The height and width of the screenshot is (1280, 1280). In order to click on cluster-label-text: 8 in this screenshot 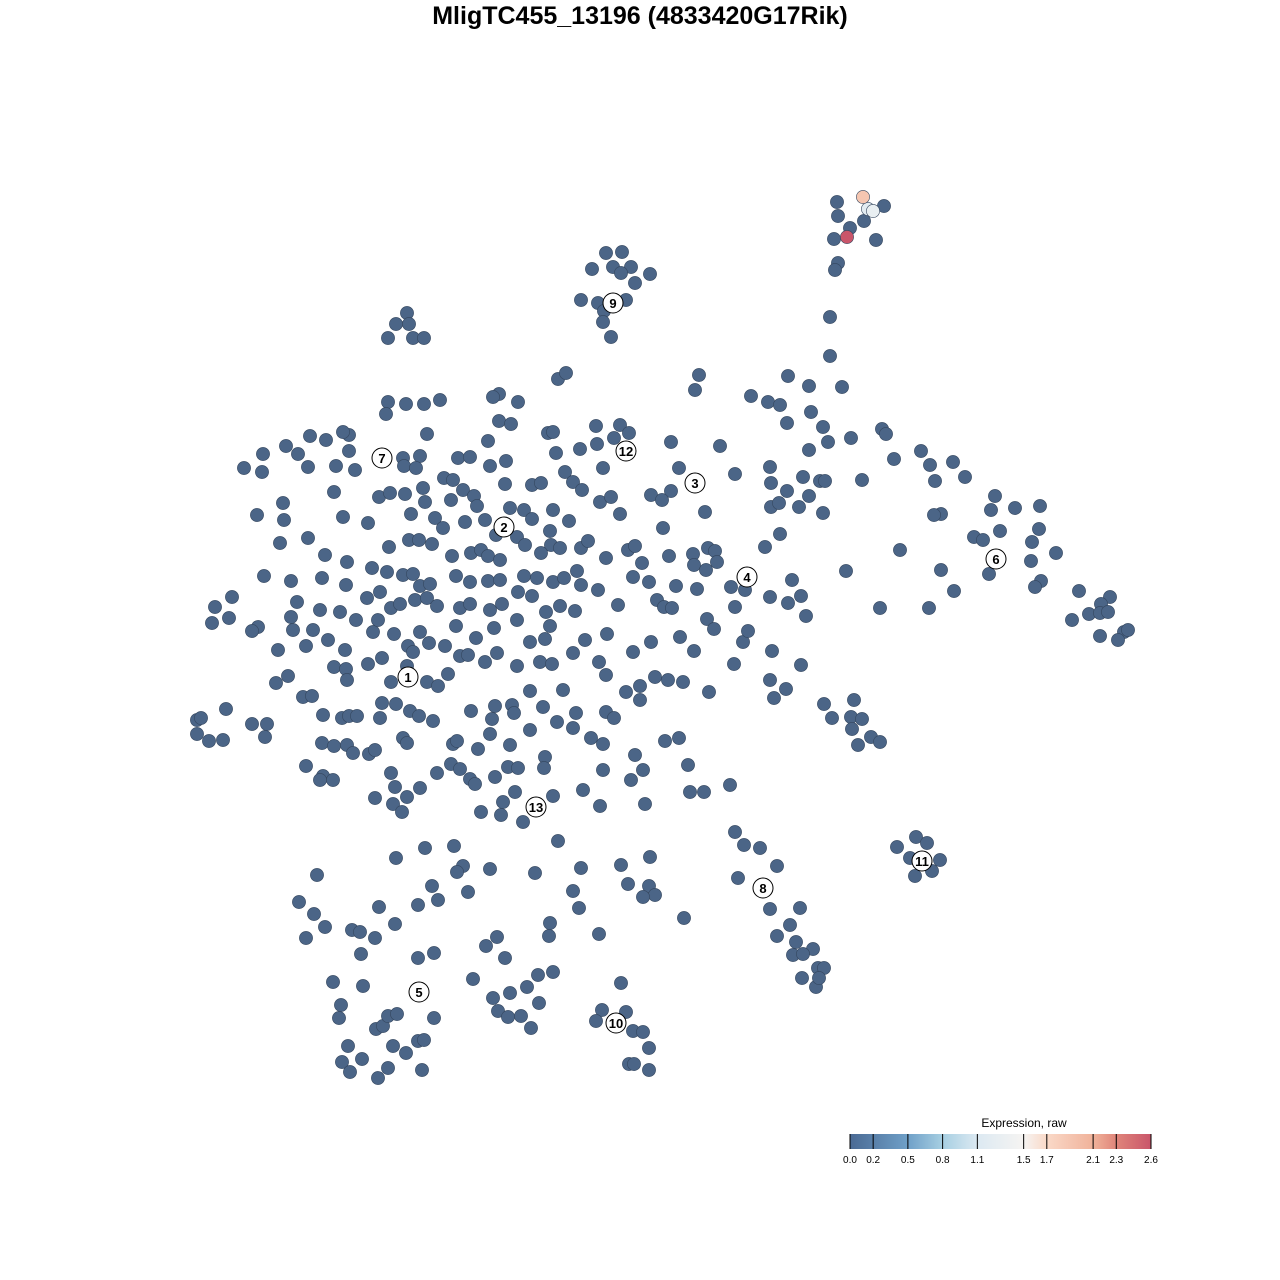, I will do `click(762, 888)`.